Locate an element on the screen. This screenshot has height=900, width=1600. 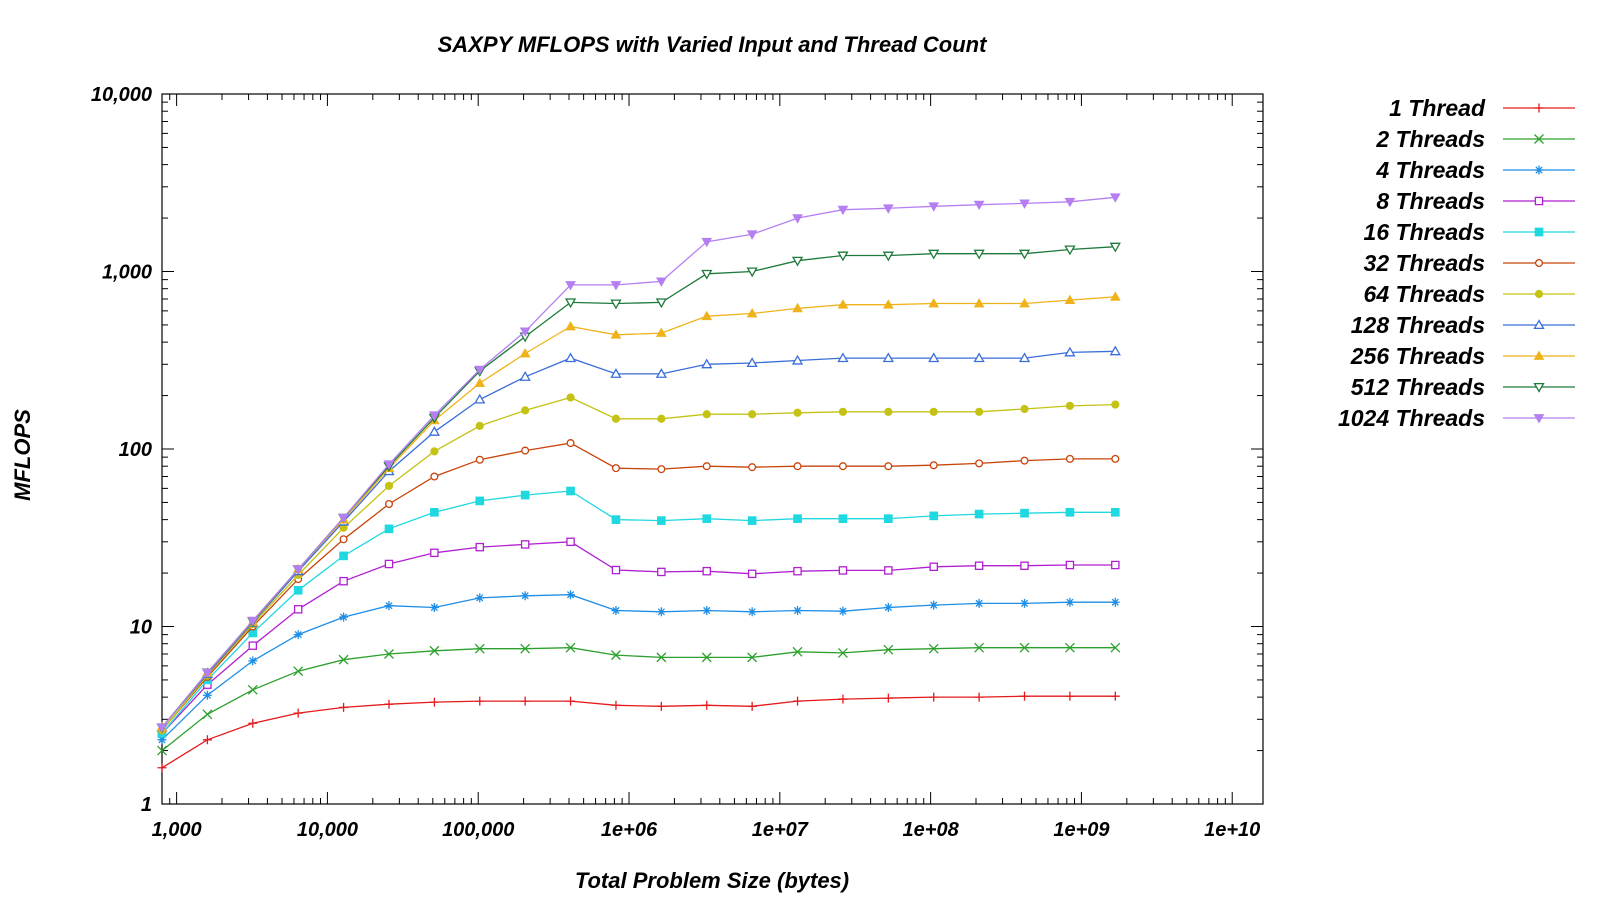
legend-item: 2 Threads is located at coordinates (1475, 139).